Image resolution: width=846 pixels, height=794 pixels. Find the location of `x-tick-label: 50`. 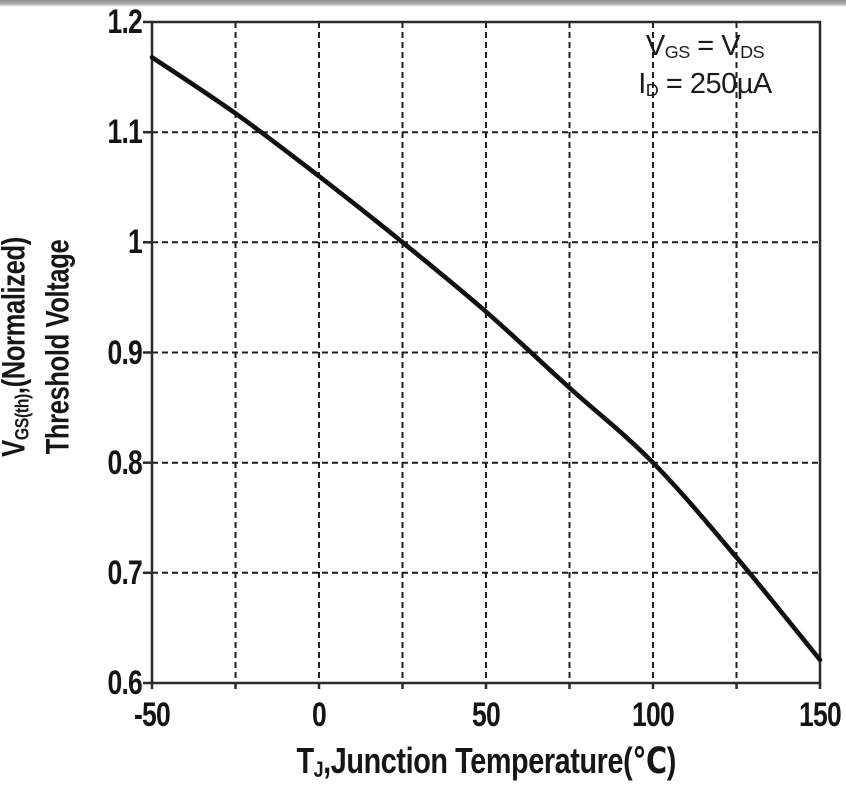

x-tick-label: 50 is located at coordinates (486, 715).